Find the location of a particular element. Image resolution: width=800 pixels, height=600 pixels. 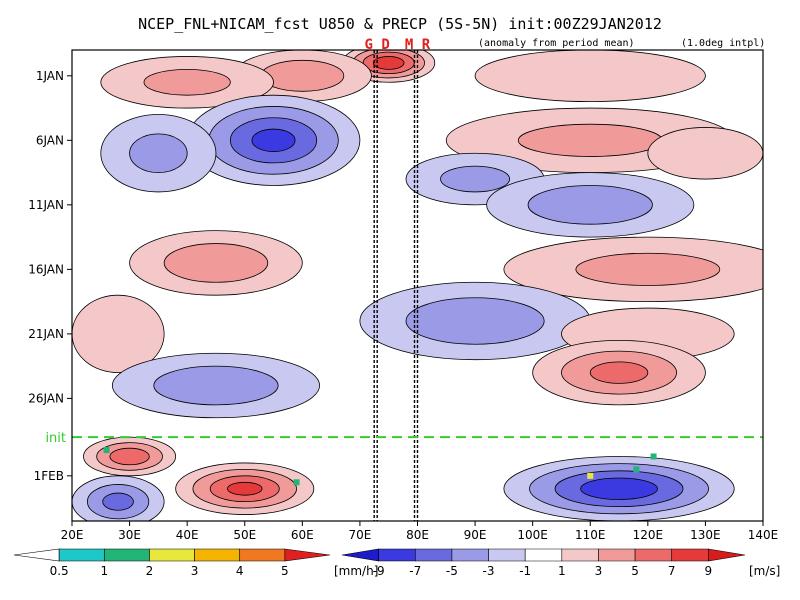

anomaly-note: (anomaly from period mean) is located at coordinates (556, 43).